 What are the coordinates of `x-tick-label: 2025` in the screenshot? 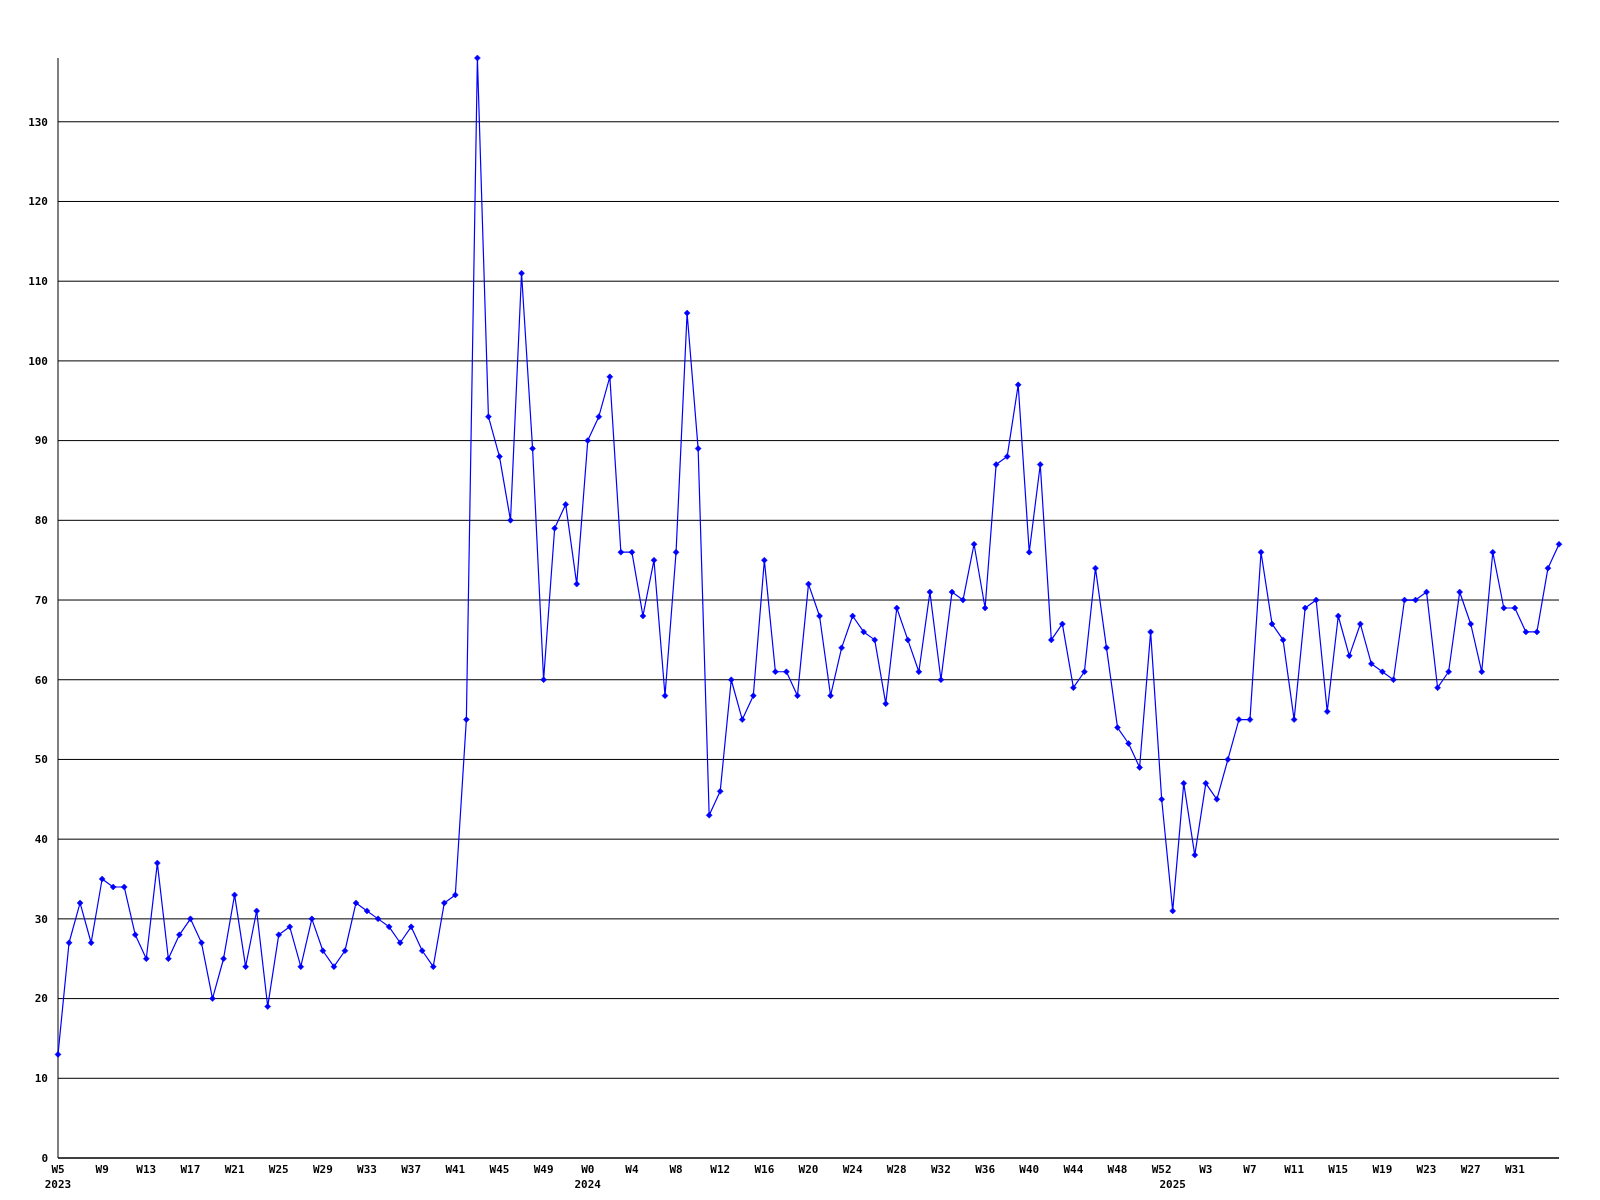 It's located at (1172, 1184).